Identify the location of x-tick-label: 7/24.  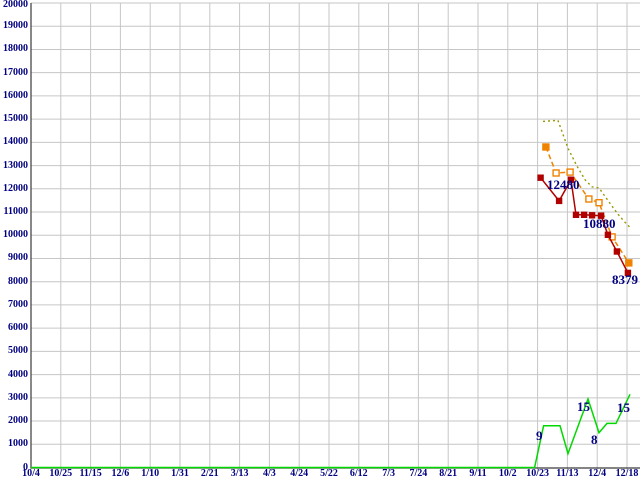
(418, 473).